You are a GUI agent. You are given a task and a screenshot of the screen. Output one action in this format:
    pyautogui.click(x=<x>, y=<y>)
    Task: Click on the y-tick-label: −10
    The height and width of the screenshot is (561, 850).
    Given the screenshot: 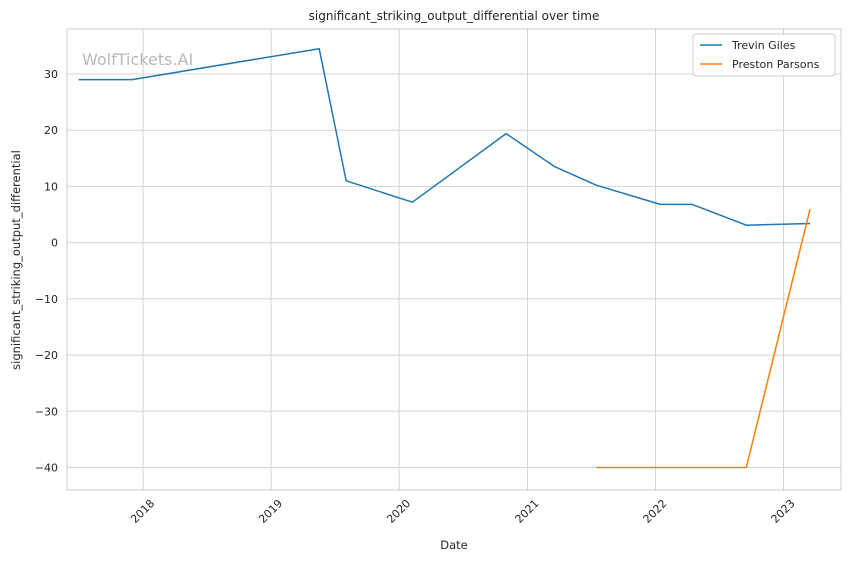 What is the action you would take?
    pyautogui.click(x=46, y=299)
    